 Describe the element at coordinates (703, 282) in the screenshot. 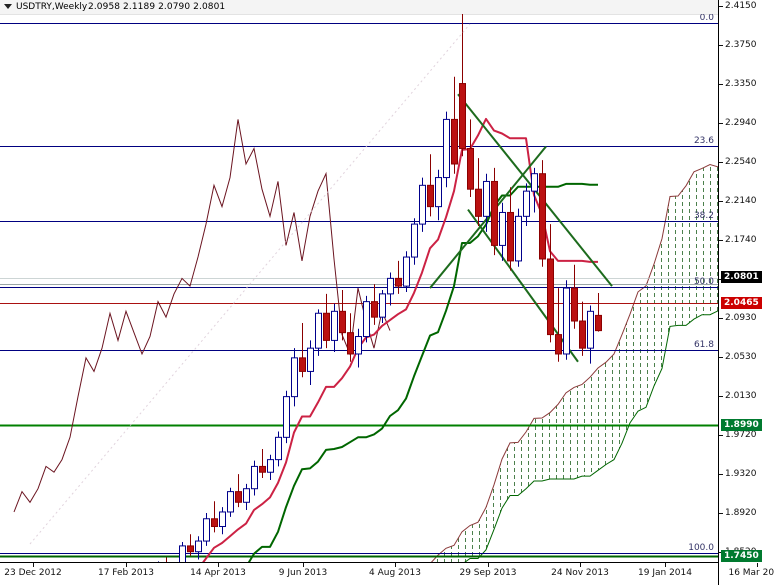

I see `fib-label: 50.0` at that location.